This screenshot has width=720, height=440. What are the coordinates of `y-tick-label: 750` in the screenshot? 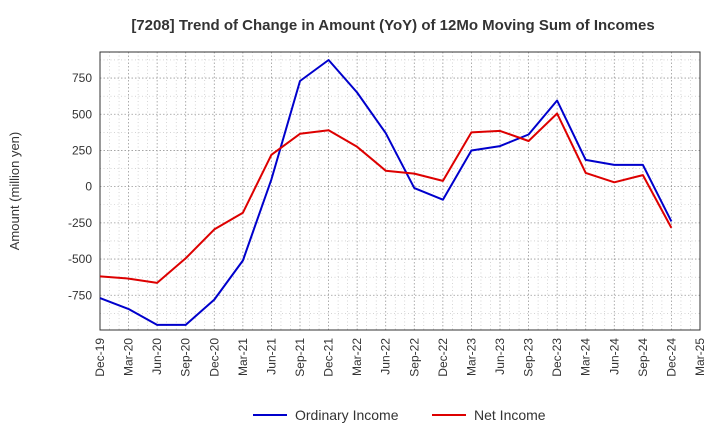 It's located at (82, 78).